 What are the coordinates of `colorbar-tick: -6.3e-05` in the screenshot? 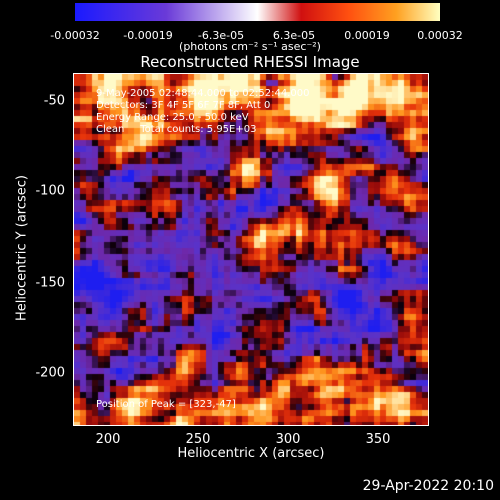 It's located at (221, 35).